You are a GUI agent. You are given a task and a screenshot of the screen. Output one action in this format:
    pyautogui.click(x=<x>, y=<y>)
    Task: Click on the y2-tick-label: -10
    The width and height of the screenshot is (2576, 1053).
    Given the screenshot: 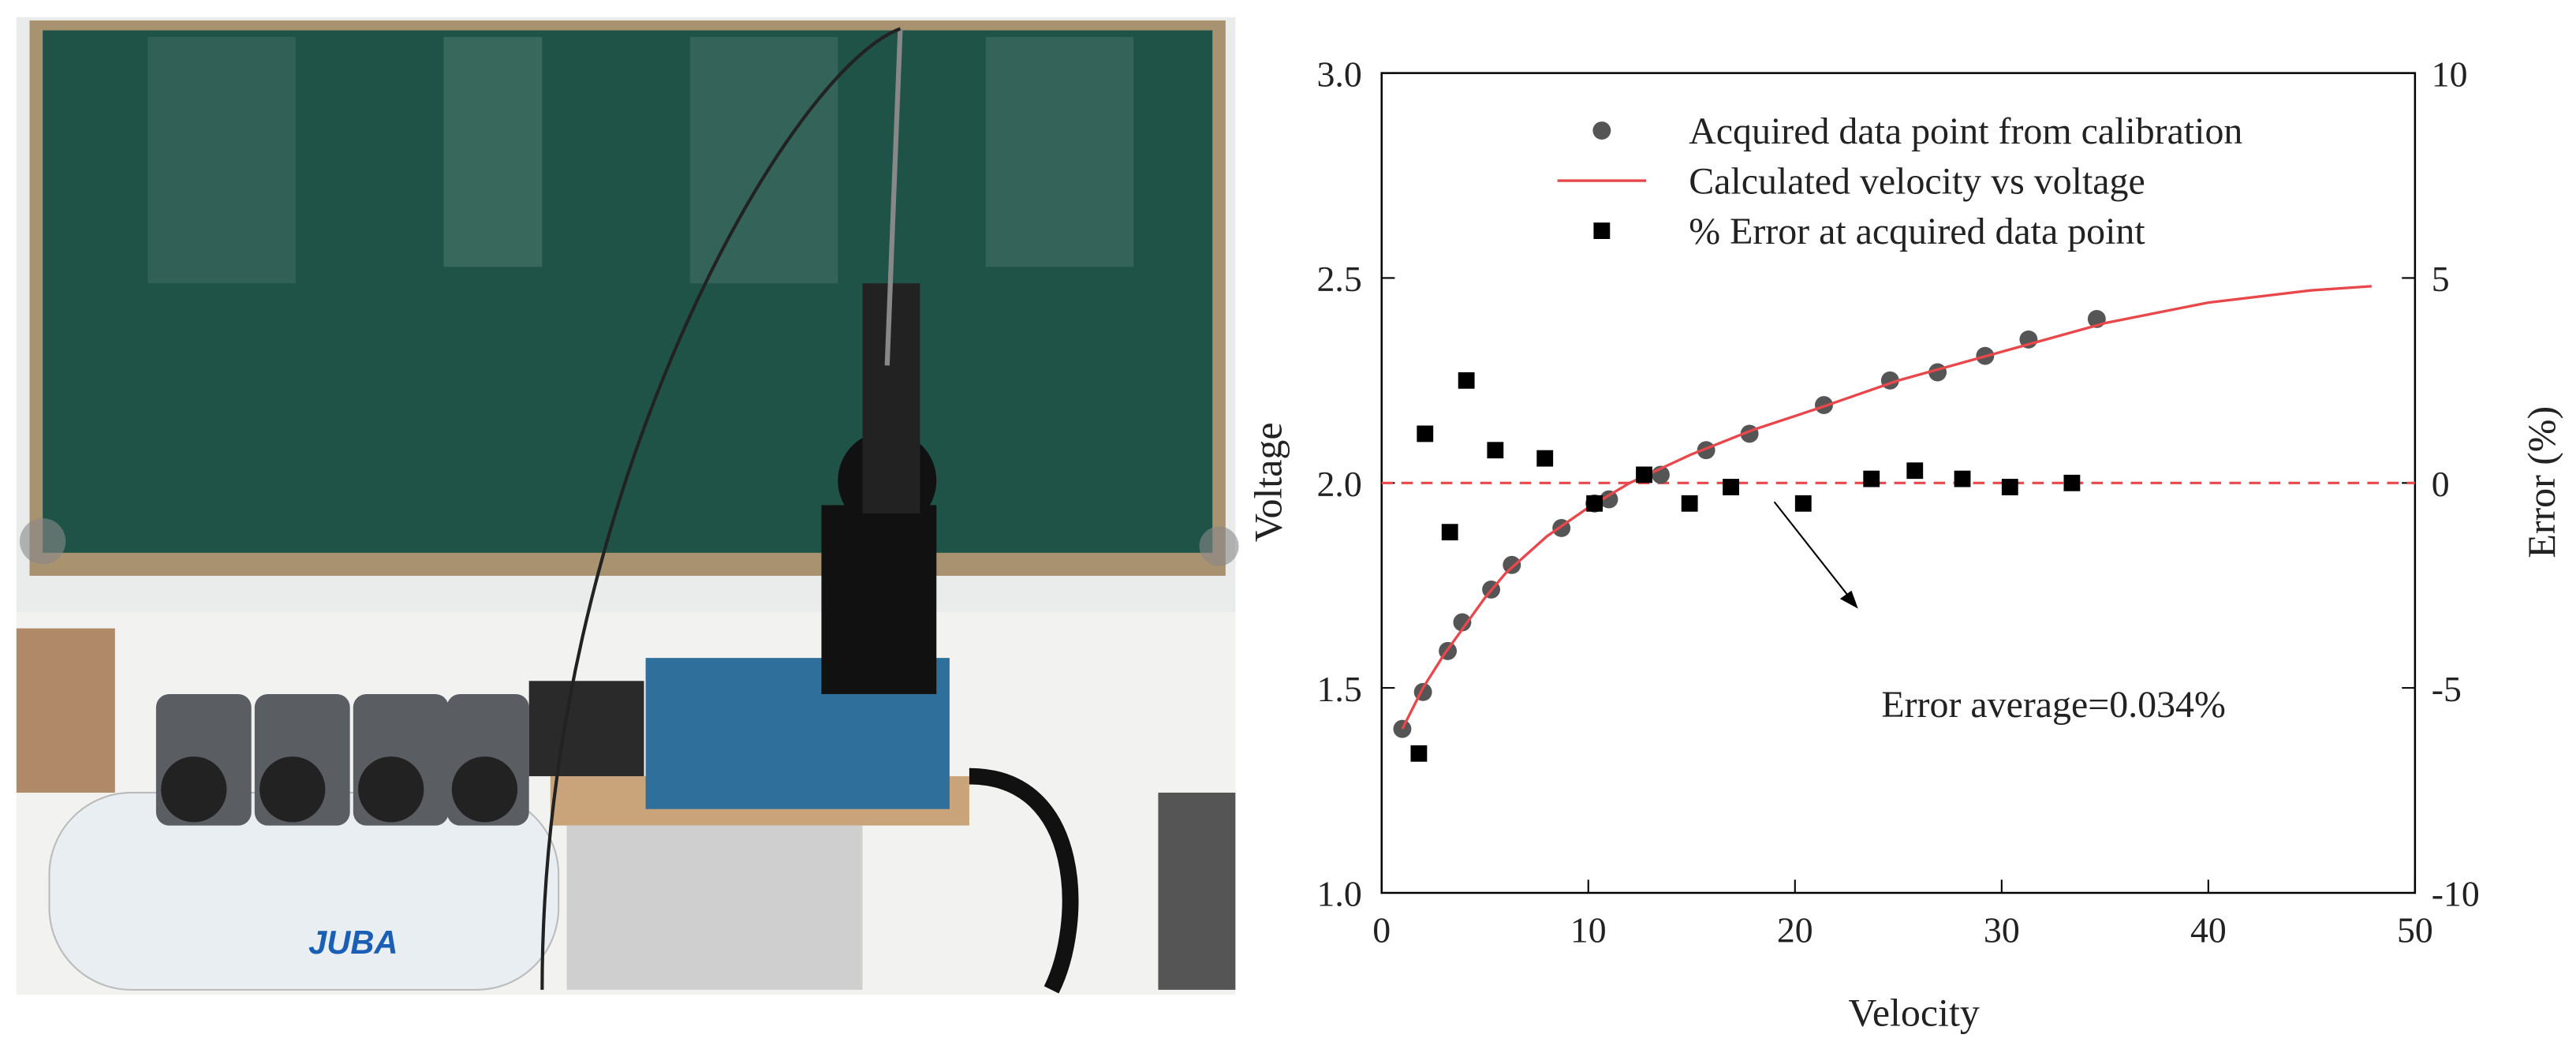 What is the action you would take?
    pyautogui.click(x=2456, y=894)
    